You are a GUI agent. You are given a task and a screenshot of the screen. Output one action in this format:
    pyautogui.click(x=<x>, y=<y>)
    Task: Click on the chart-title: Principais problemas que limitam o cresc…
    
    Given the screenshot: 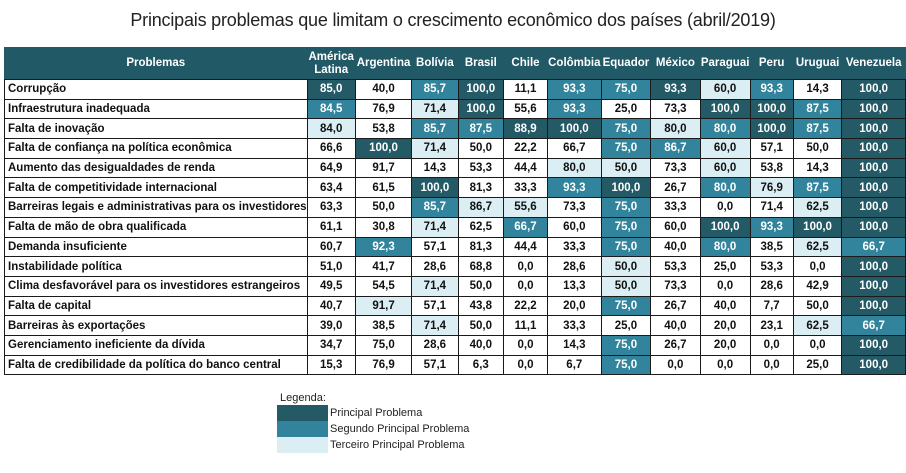 What is the action you would take?
    pyautogui.click(x=453, y=20)
    